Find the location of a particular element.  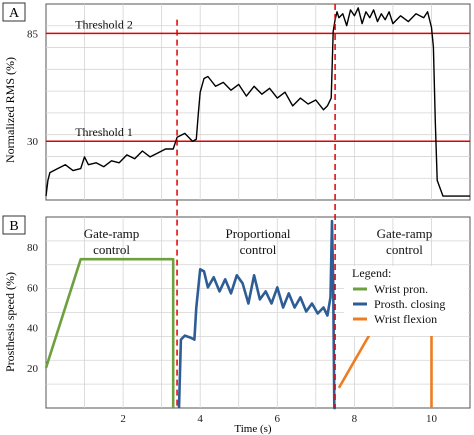

series-line-prosth-closing is located at coordinates (256, 314).